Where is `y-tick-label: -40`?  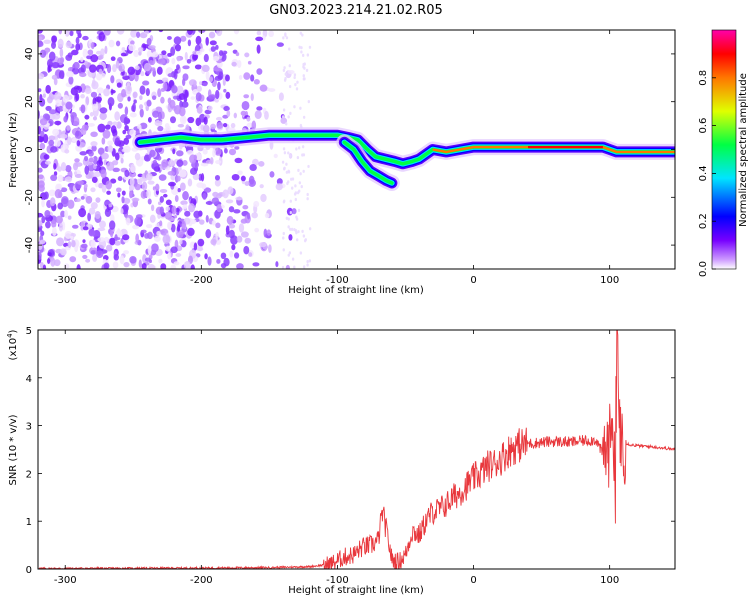 y-tick-label: -40 is located at coordinates (29, 245).